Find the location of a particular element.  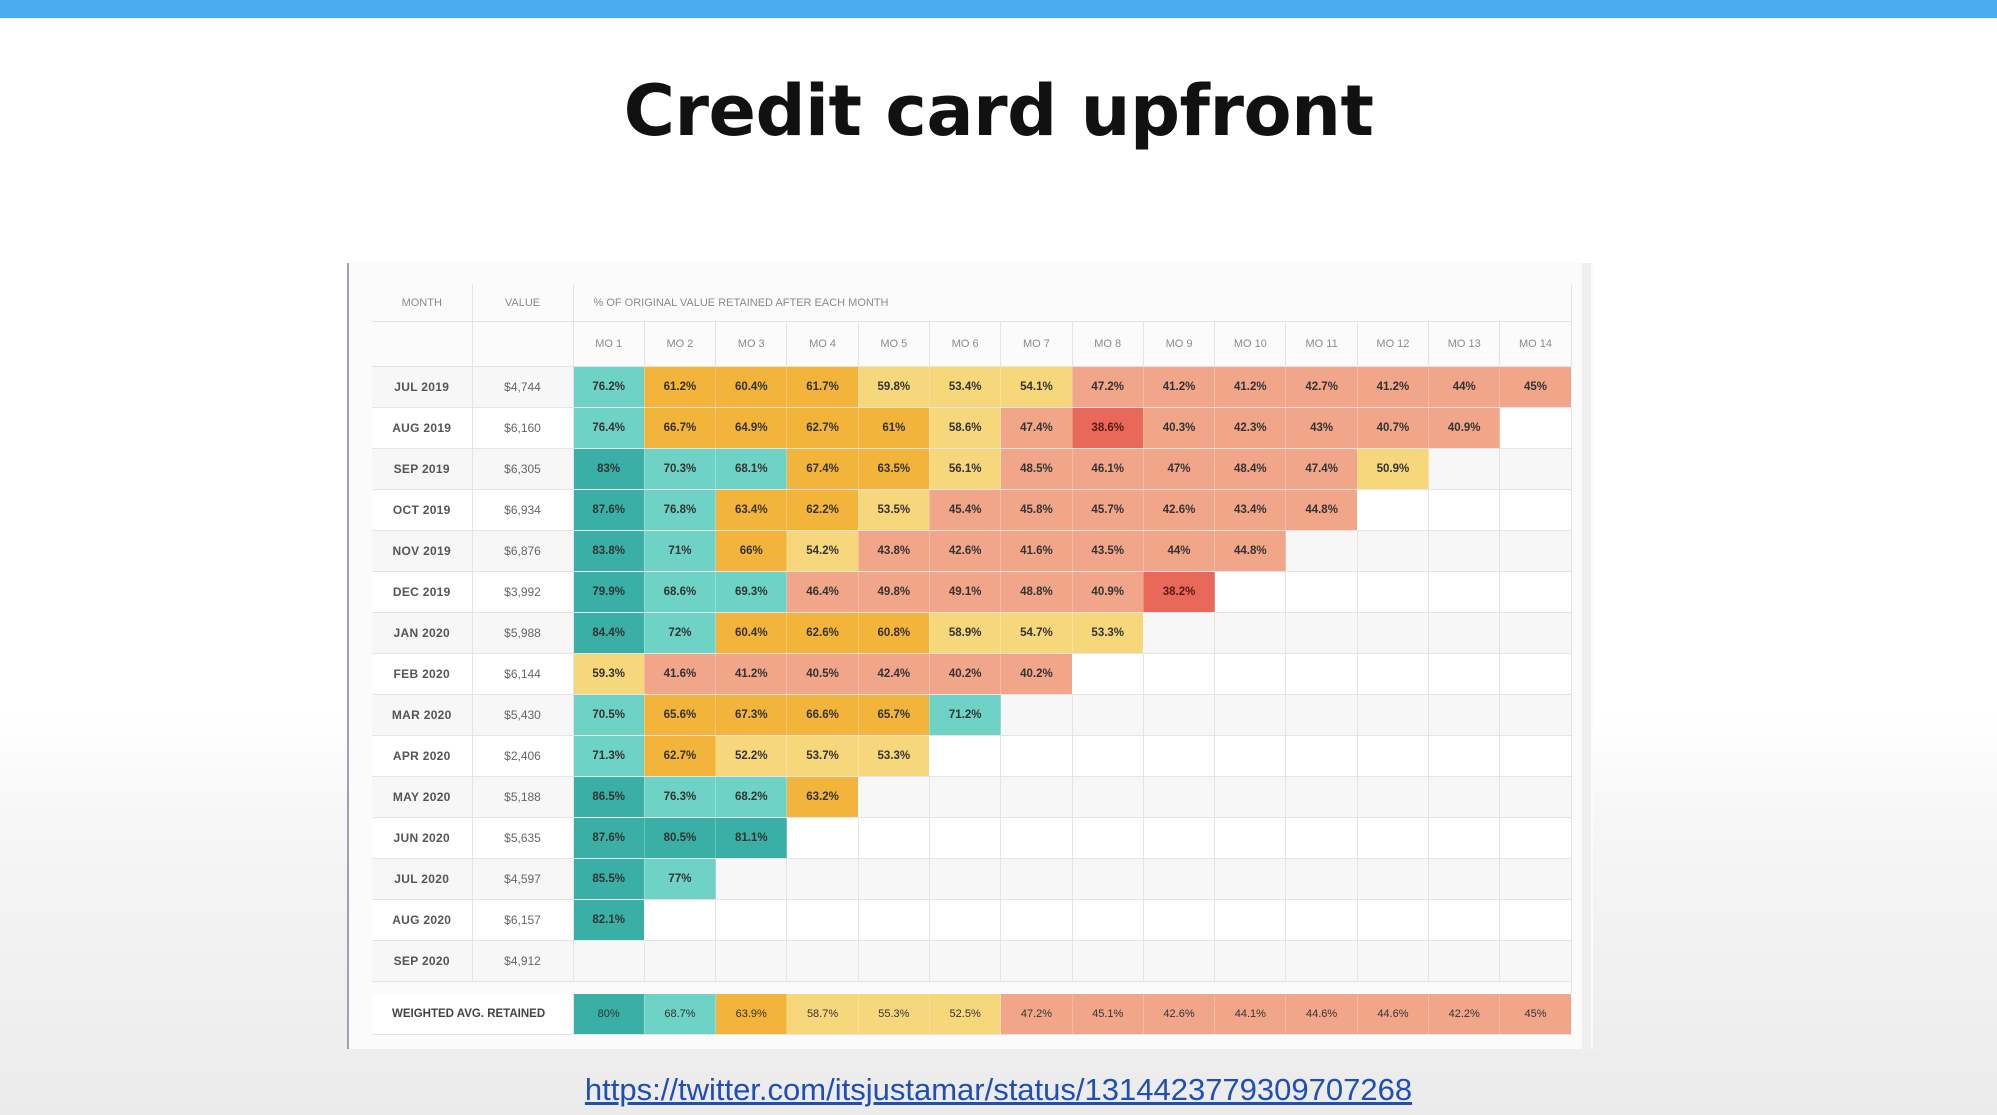

retention-cell: 67.3% is located at coordinates (751, 715).